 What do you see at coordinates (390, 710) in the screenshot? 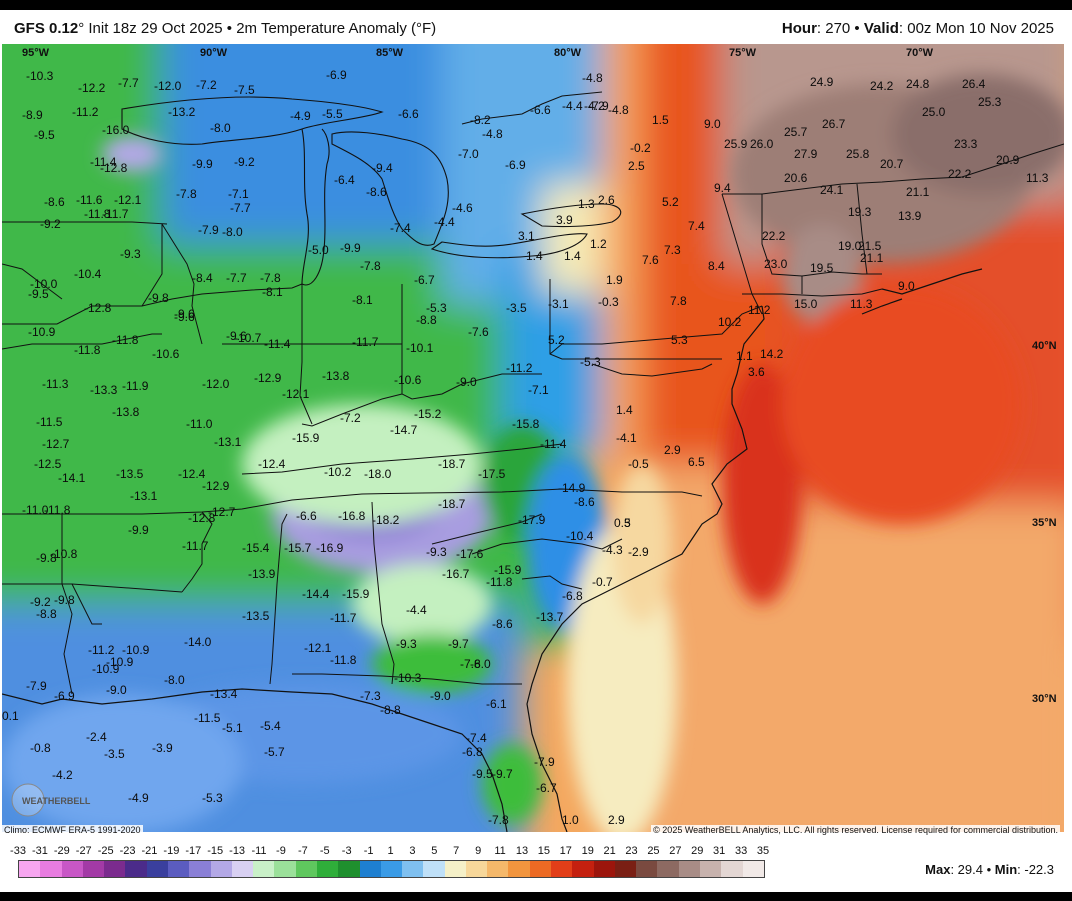
I see `anomaly-value-label: -8.8` at bounding box center [390, 710].